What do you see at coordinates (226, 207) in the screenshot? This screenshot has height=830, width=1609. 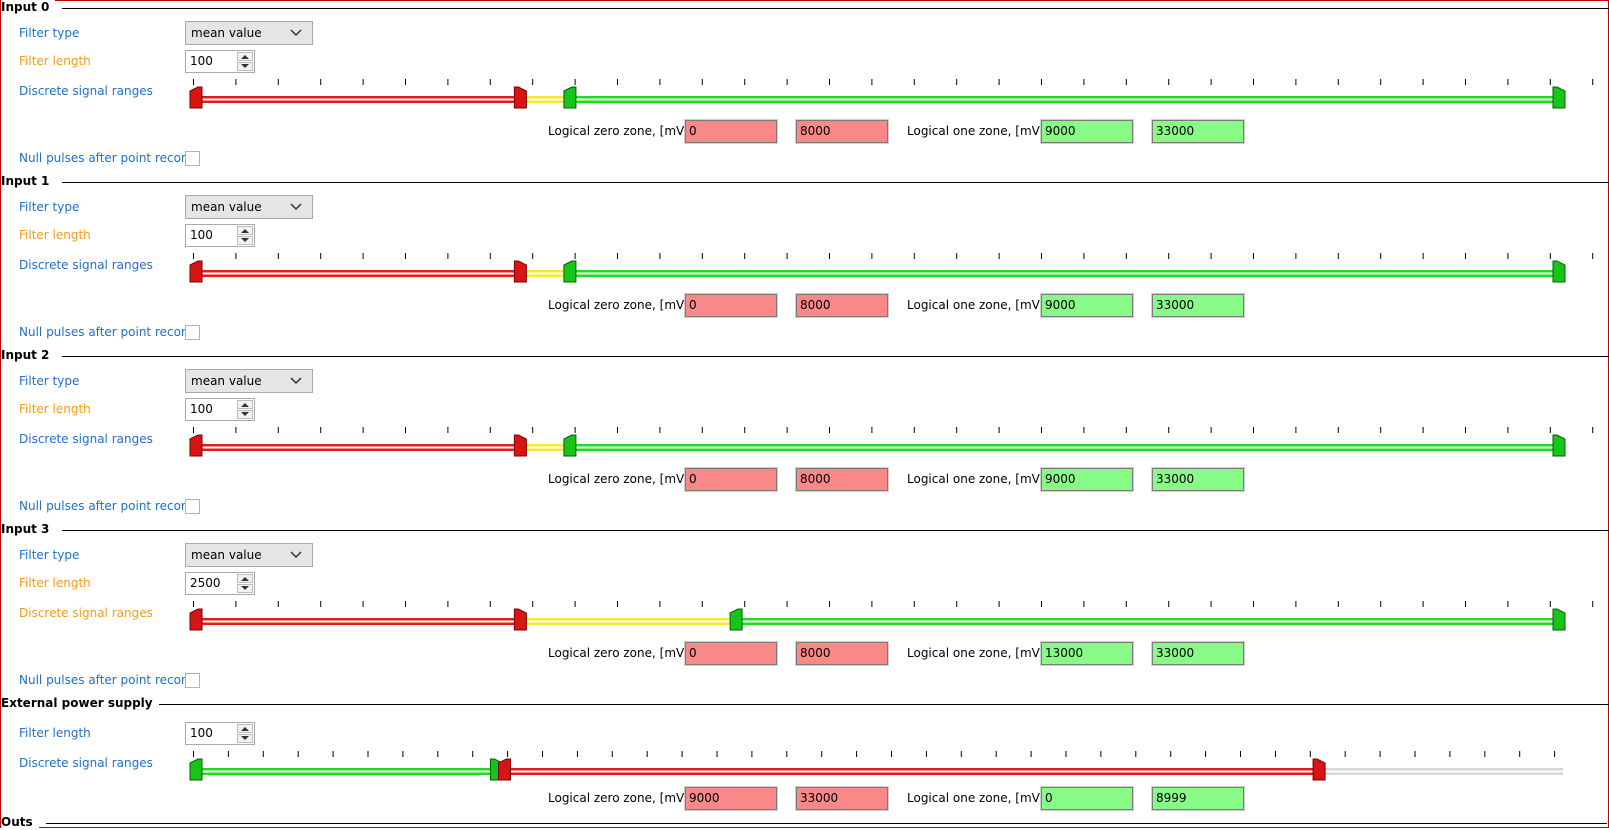 I see `filter-type-value: mean value` at bounding box center [226, 207].